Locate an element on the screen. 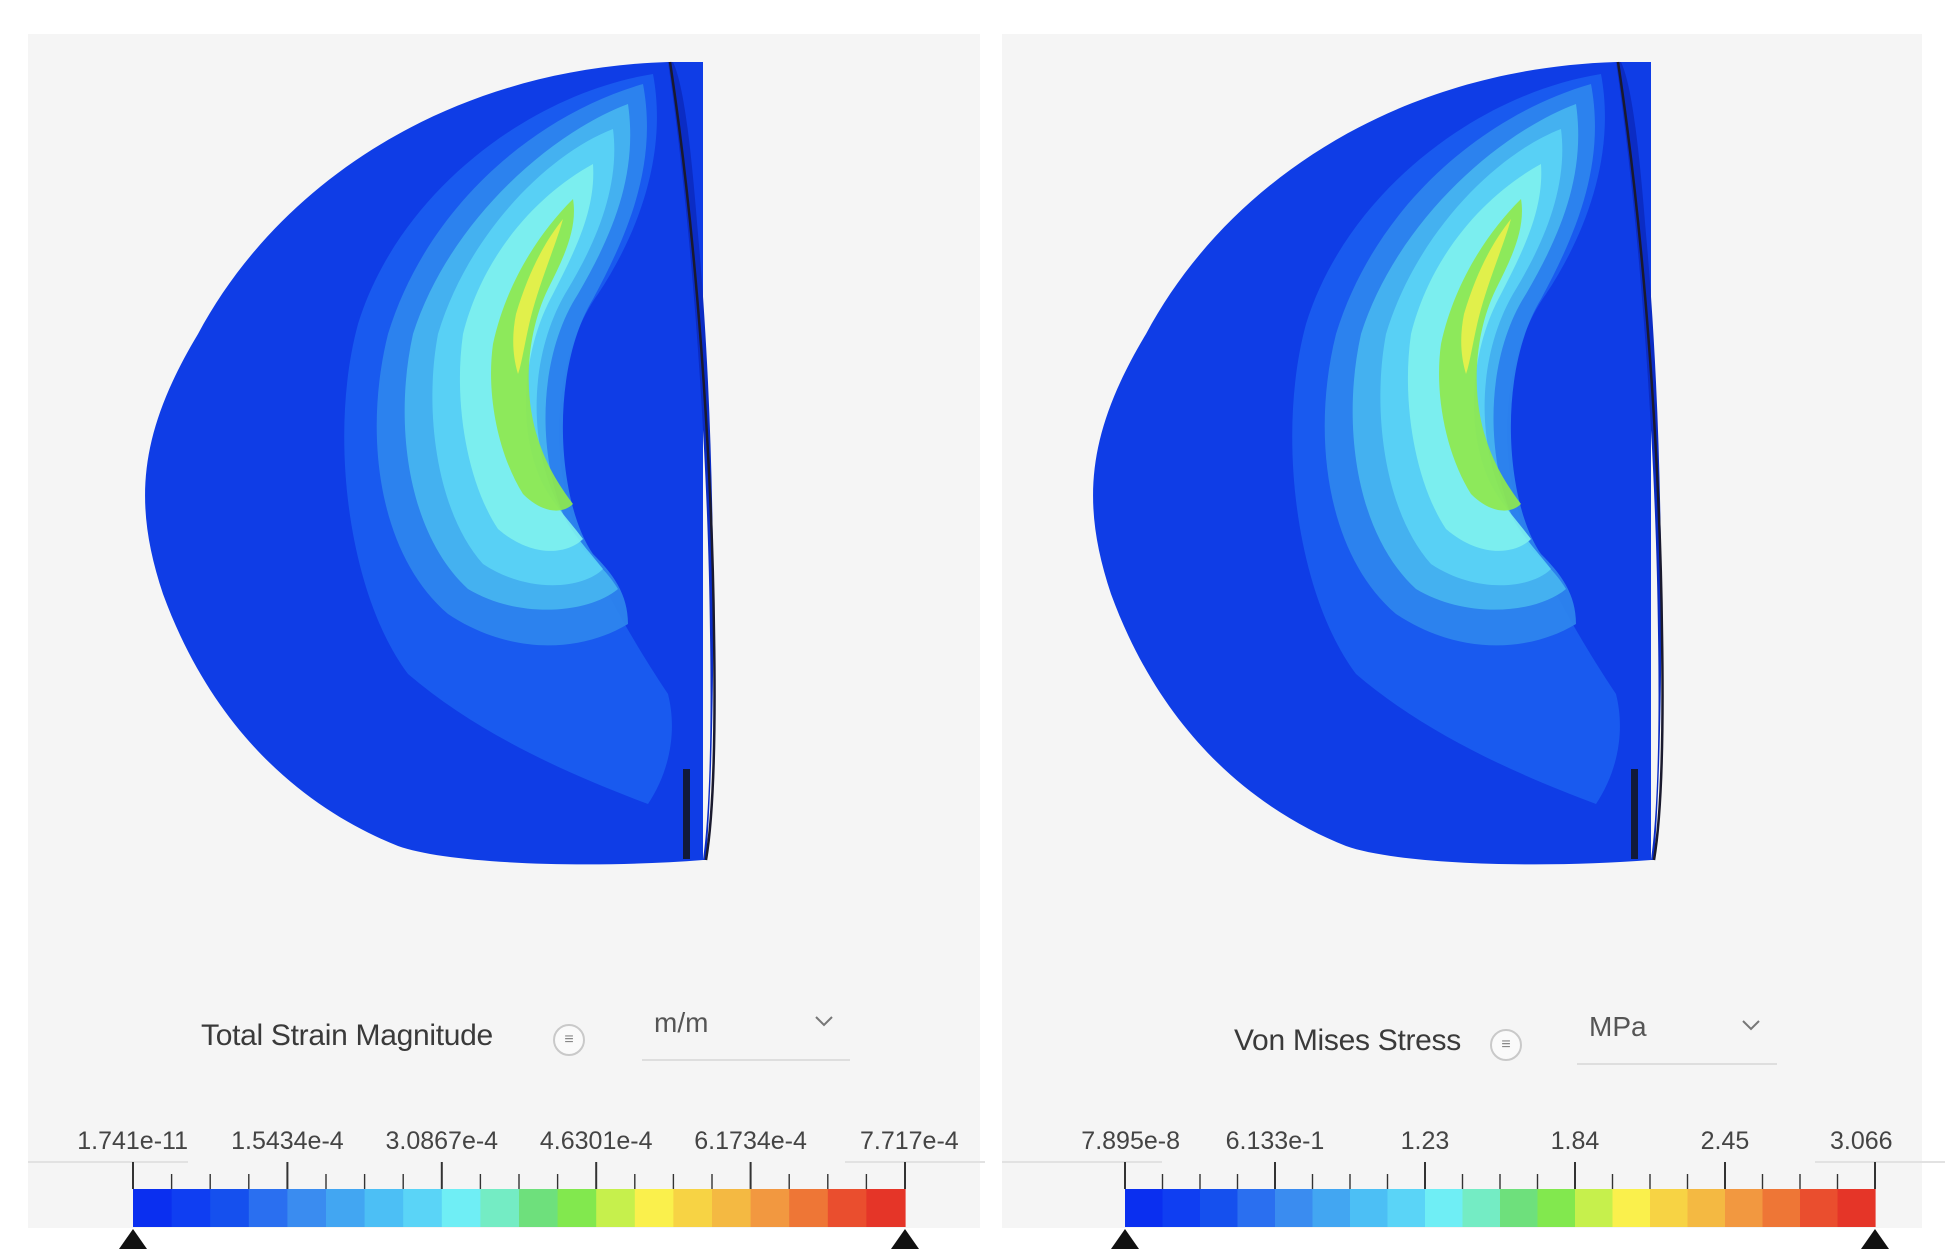 This screenshot has height=1252, width=1945. tick-label: 7.717e-4 is located at coordinates (909, 1141).